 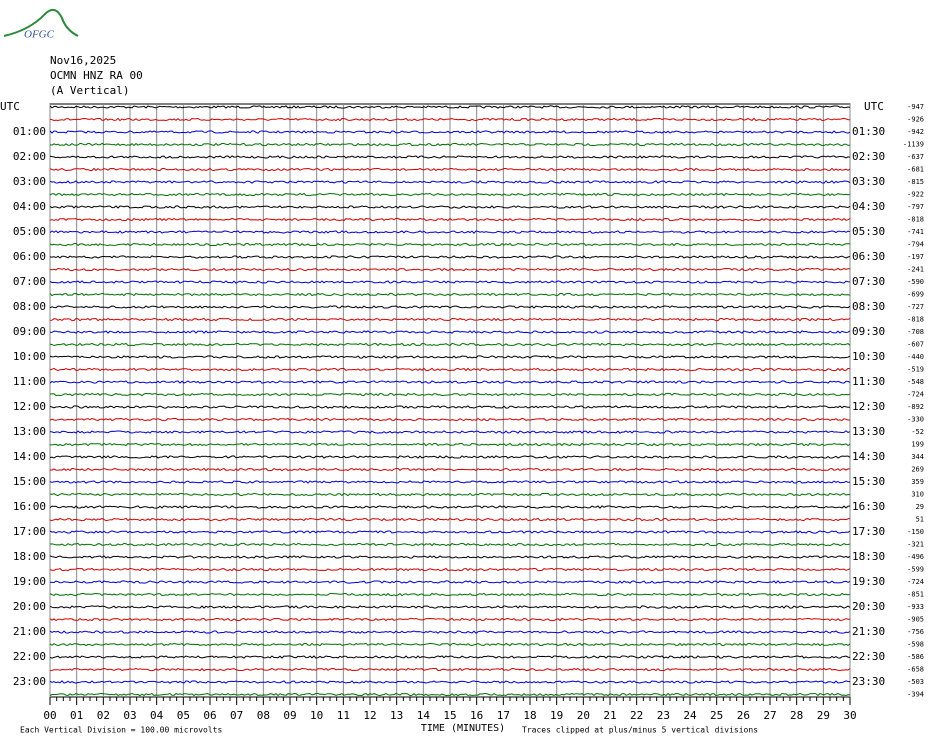 What do you see at coordinates (556, 715) in the screenshot?
I see `x-tick-label: 19` at bounding box center [556, 715].